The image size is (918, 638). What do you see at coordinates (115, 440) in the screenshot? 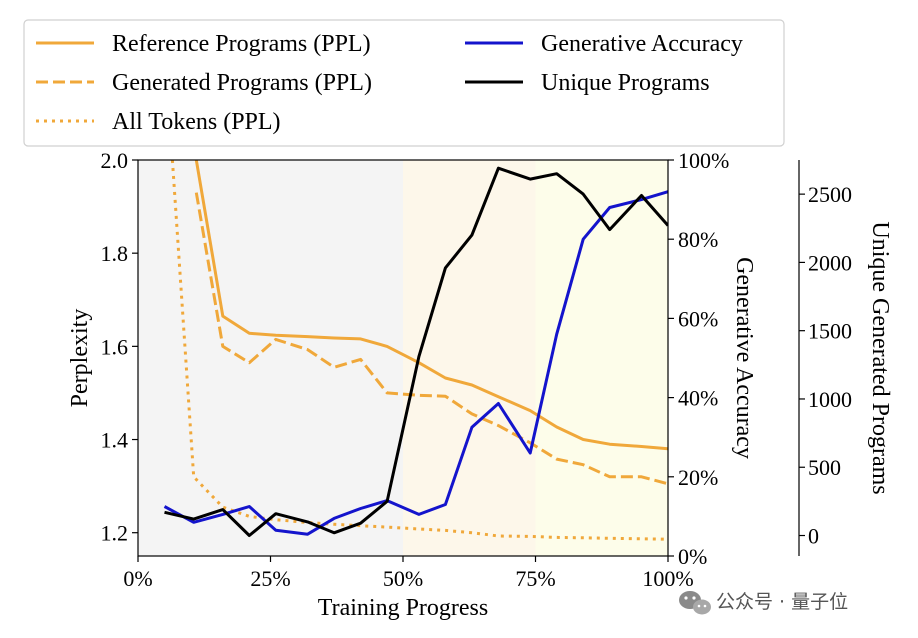
I see `y-left-tick-label: 1.4` at bounding box center [115, 440].